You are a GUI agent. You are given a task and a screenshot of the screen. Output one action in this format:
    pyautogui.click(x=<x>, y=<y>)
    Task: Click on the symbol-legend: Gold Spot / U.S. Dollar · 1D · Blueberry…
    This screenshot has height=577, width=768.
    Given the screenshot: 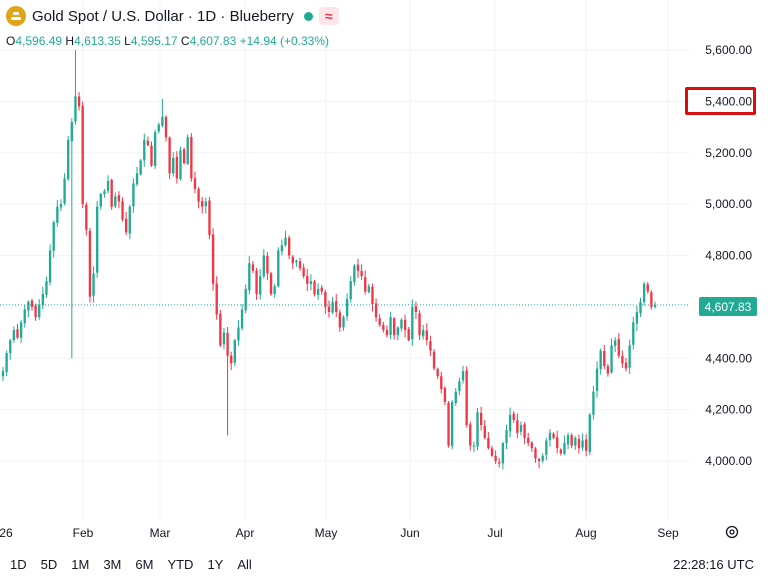 What is the action you would take?
    pyautogui.click(x=172, y=16)
    